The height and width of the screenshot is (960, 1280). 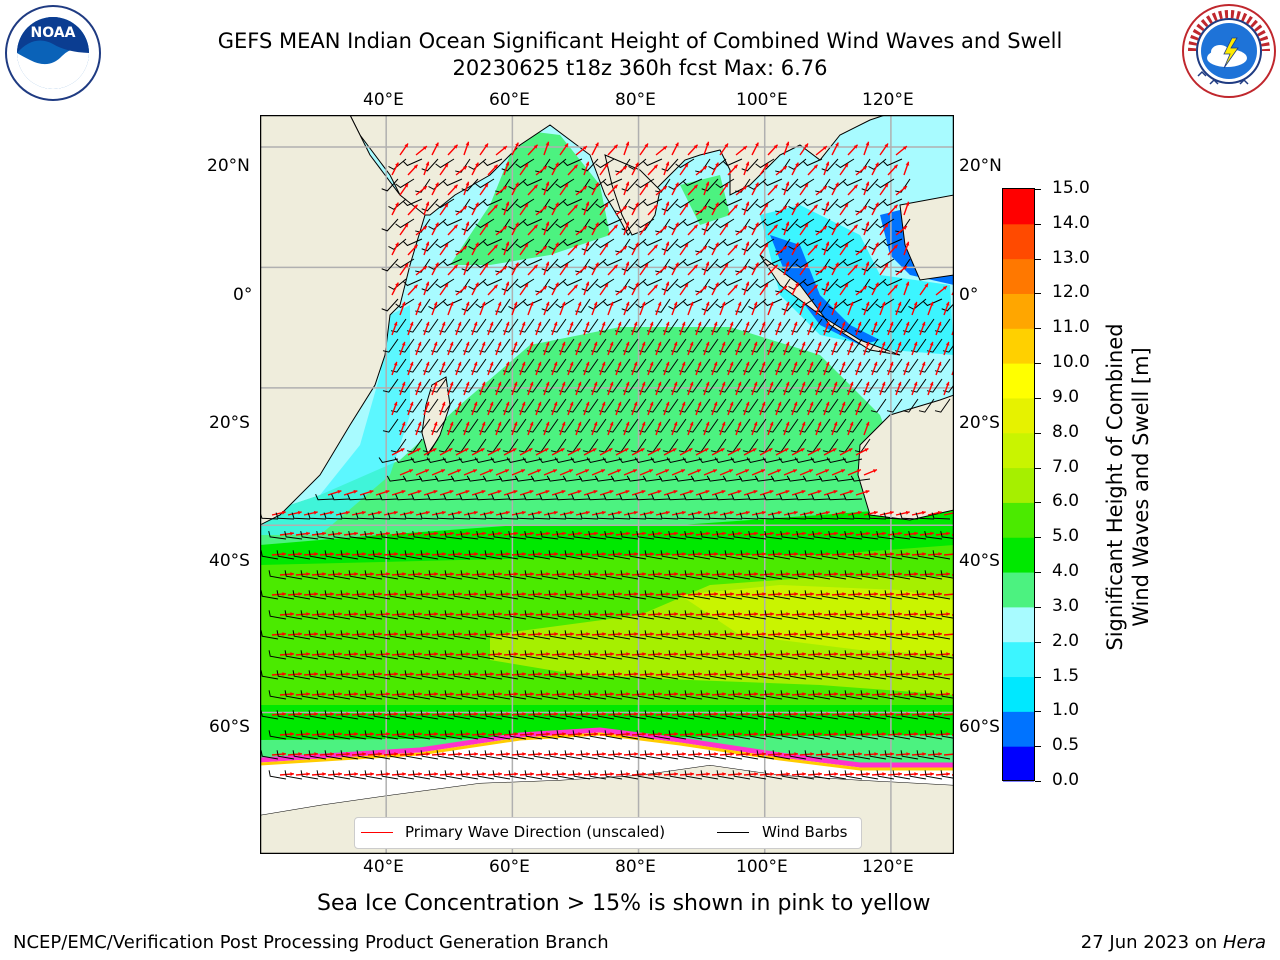 I want to click on lat-label-left-60s: 60°S, so click(x=229, y=727).